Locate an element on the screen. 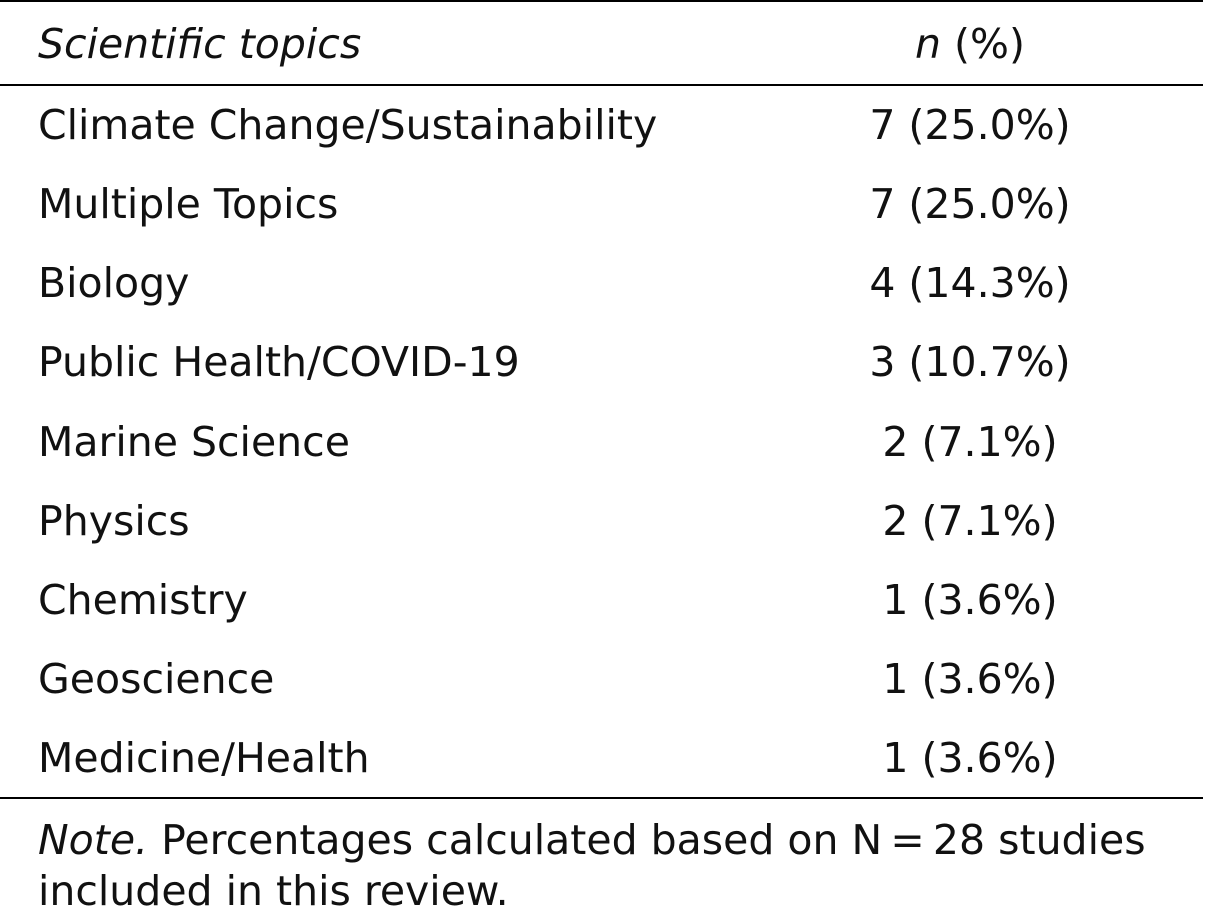 The image size is (1206, 922). table-bottom-rule is located at coordinates (601, 798).